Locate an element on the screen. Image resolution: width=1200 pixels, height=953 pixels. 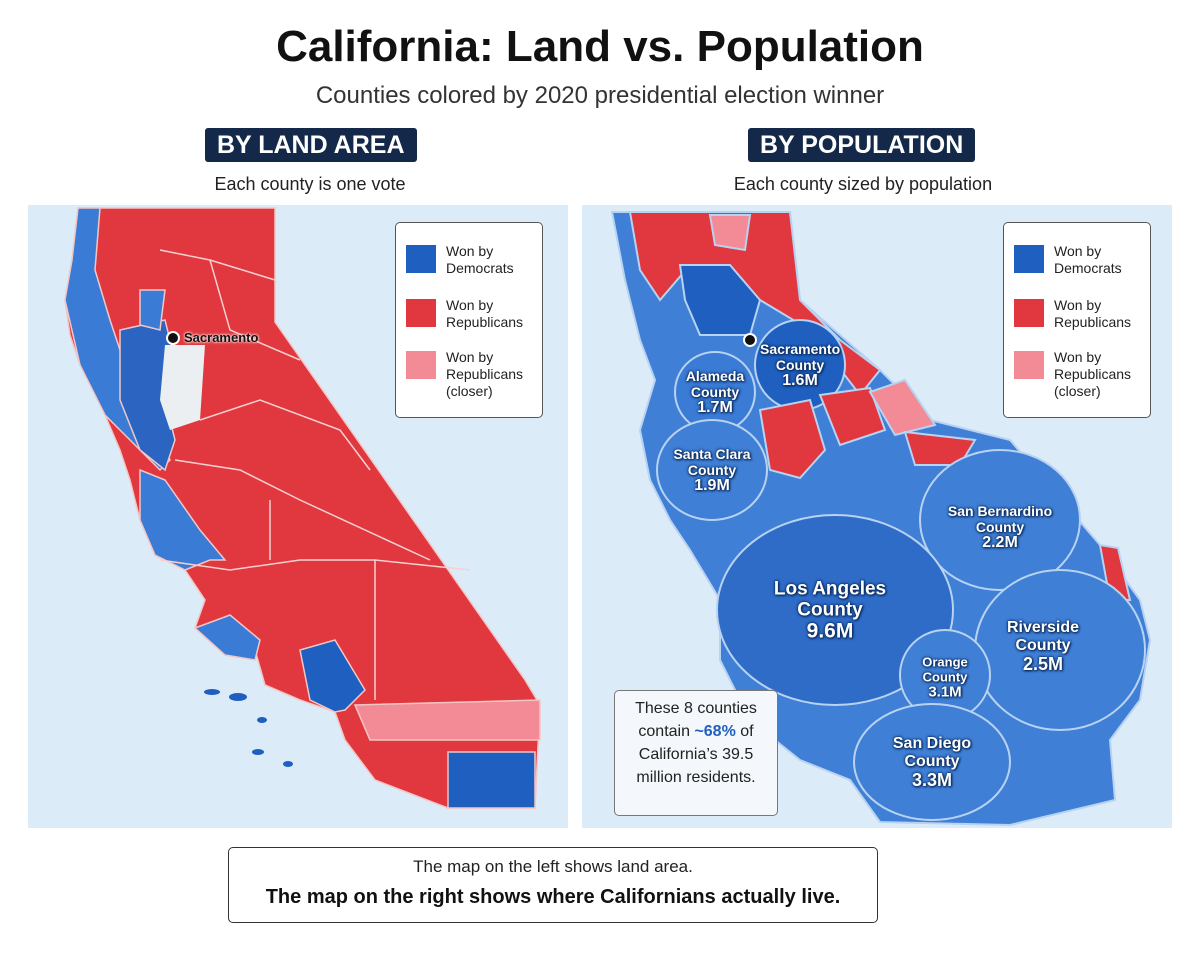
county-population: 1.7M is located at coordinates (715, 407).